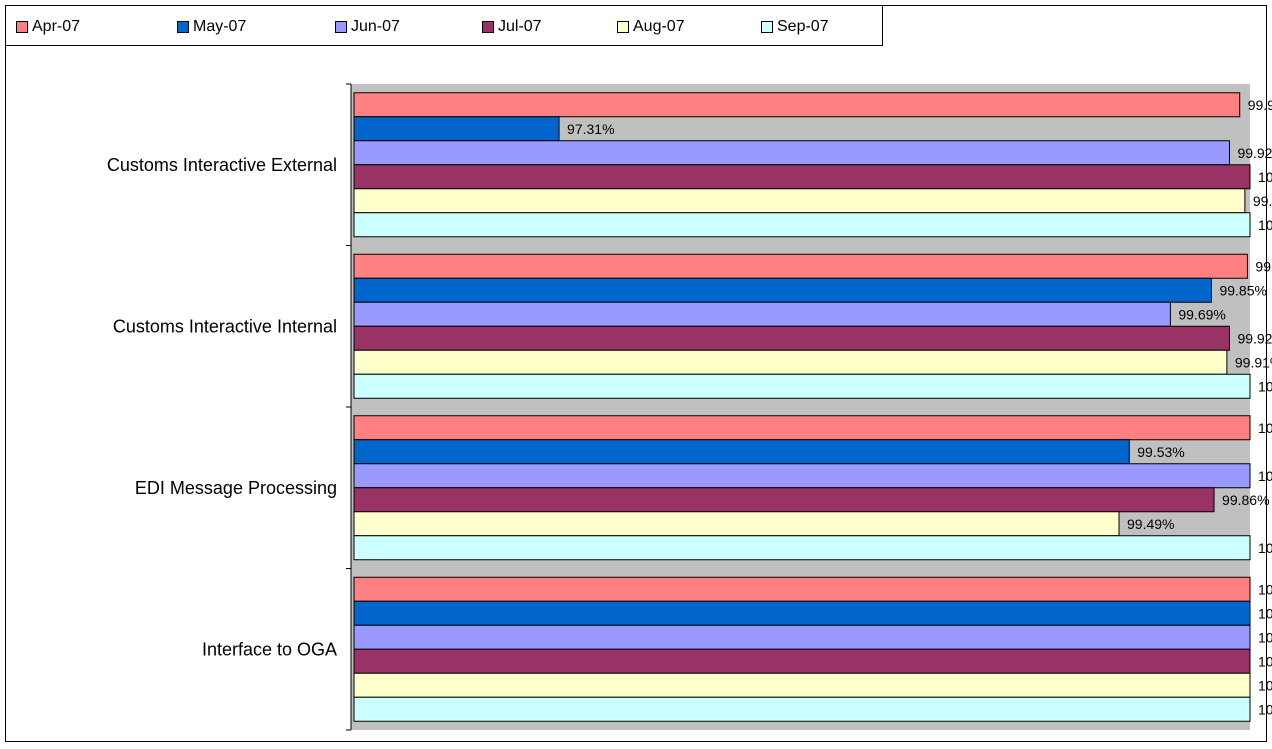 The height and width of the screenshot is (749, 1272). I want to click on legend-item-may-07: May-07, so click(211, 27).